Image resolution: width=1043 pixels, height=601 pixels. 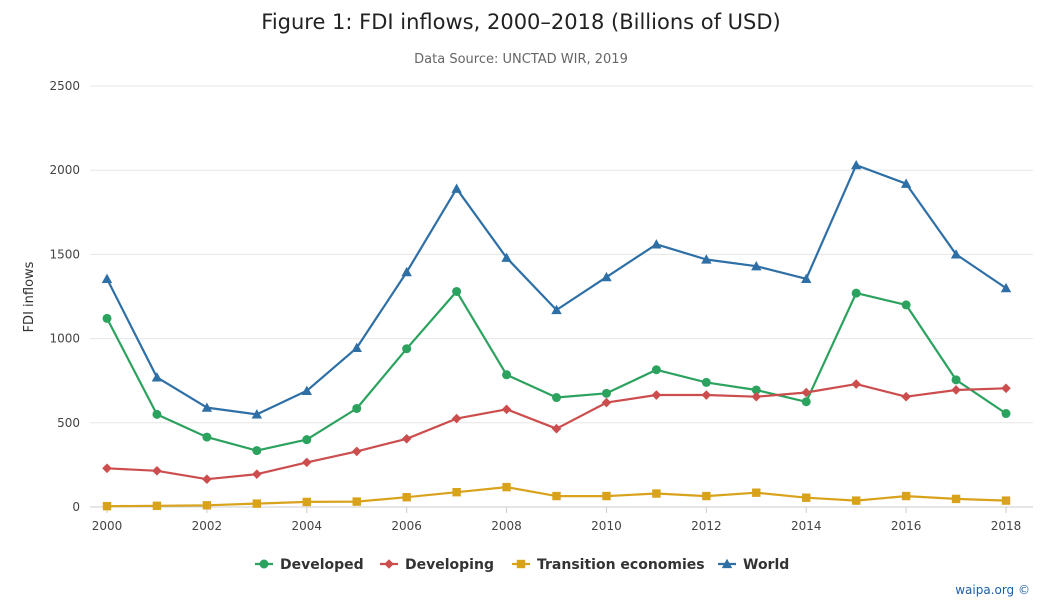 I want to click on point-world-2006, so click(x=406, y=271).